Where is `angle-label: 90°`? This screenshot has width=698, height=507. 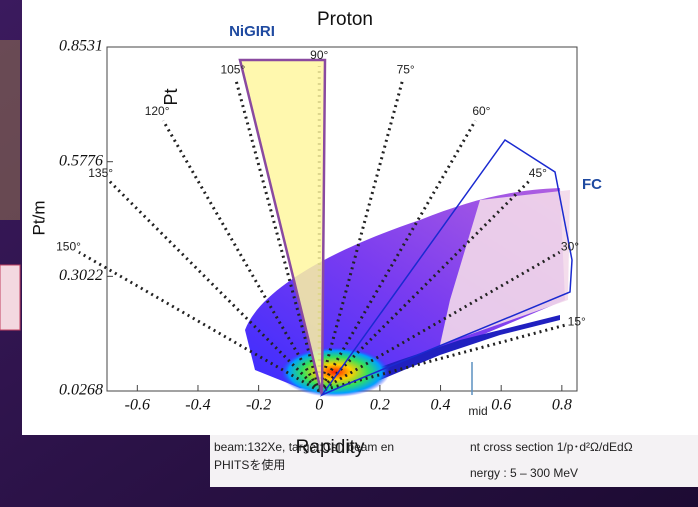 angle-label: 90° is located at coordinates (319, 55).